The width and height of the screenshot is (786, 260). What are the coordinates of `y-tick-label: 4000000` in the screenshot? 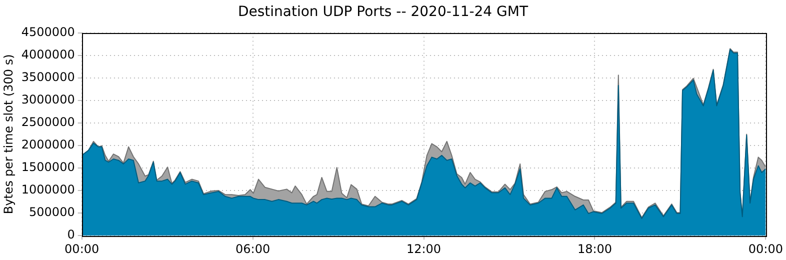 It's located at (48, 54).